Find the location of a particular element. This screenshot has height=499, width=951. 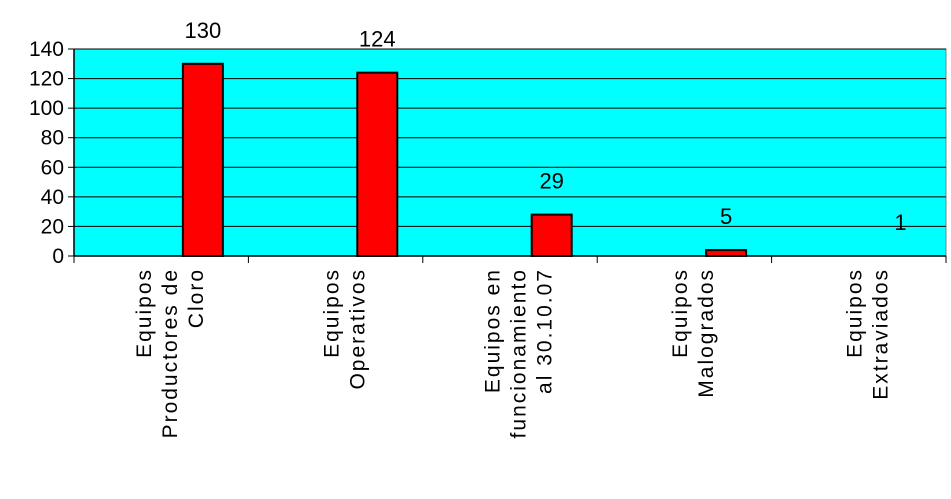

category-label-line: Productores de is located at coordinates (170, 353).